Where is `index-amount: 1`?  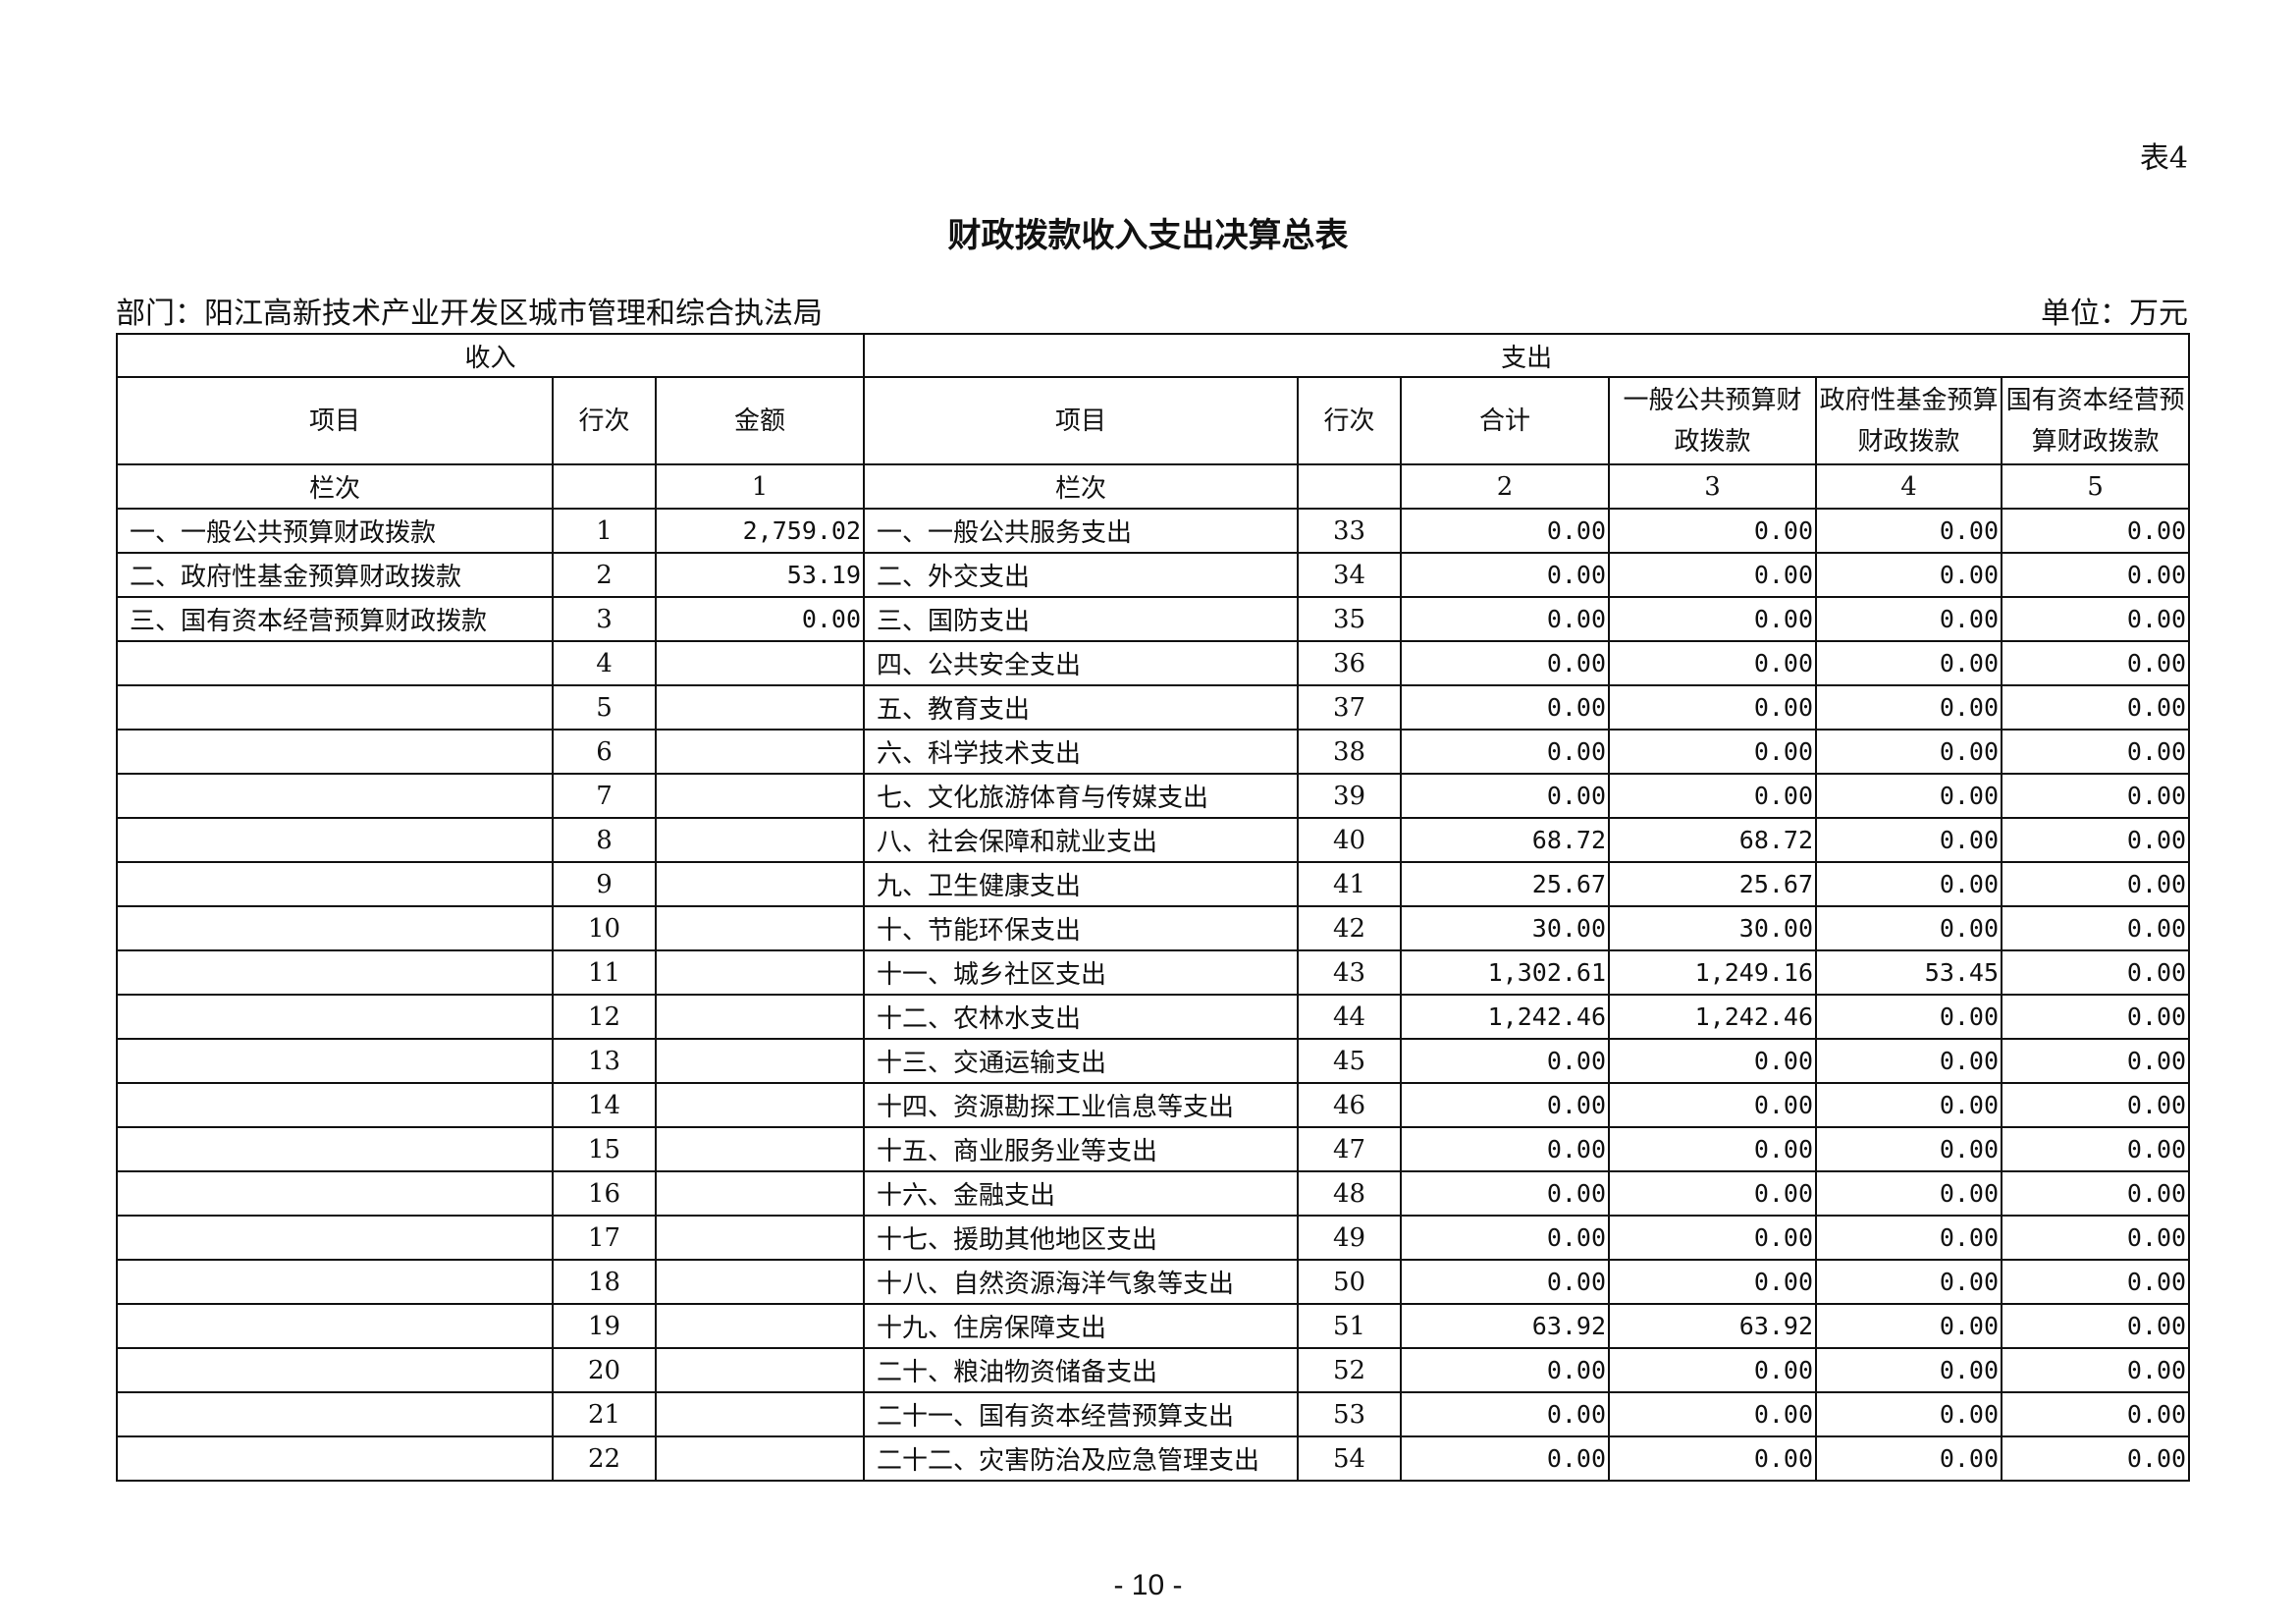 index-amount: 1 is located at coordinates (760, 486).